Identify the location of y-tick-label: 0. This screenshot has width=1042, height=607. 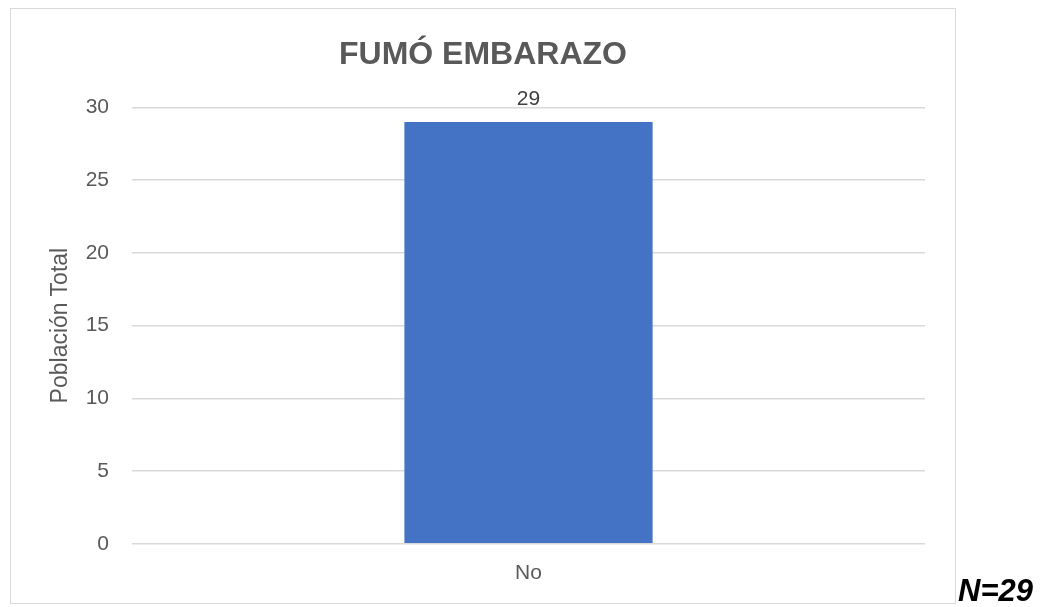
(103, 542).